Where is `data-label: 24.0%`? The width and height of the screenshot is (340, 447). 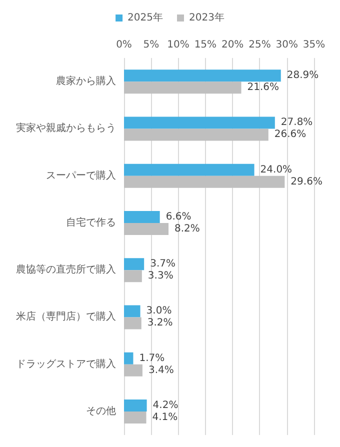
data-label: 24.0% is located at coordinates (276, 170).